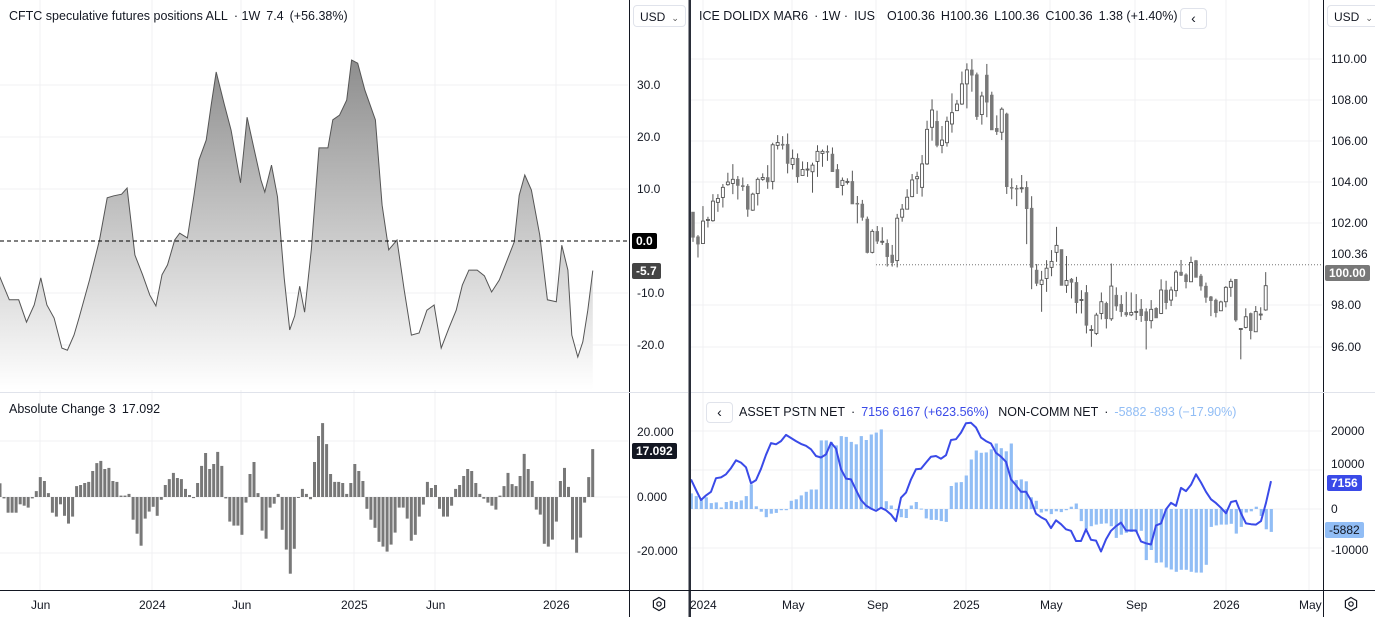 This screenshot has width=1375, height=617. What do you see at coordinates (57, 409) in the screenshot?
I see `indicator-name: Absolute Change` at bounding box center [57, 409].